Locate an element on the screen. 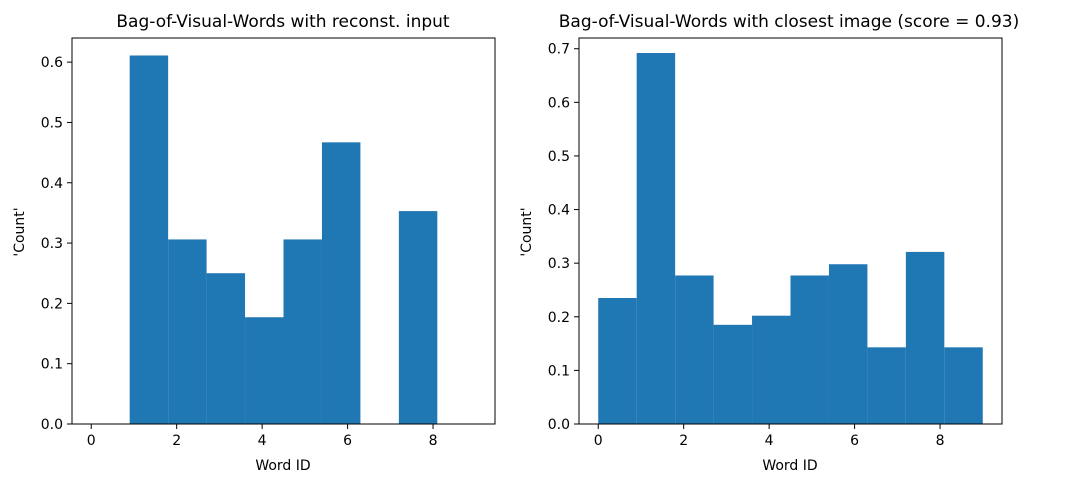 The height and width of the screenshot is (484, 1076). chart-title: Bag-of-Visual-Words with reconst. input is located at coordinates (283, 22).